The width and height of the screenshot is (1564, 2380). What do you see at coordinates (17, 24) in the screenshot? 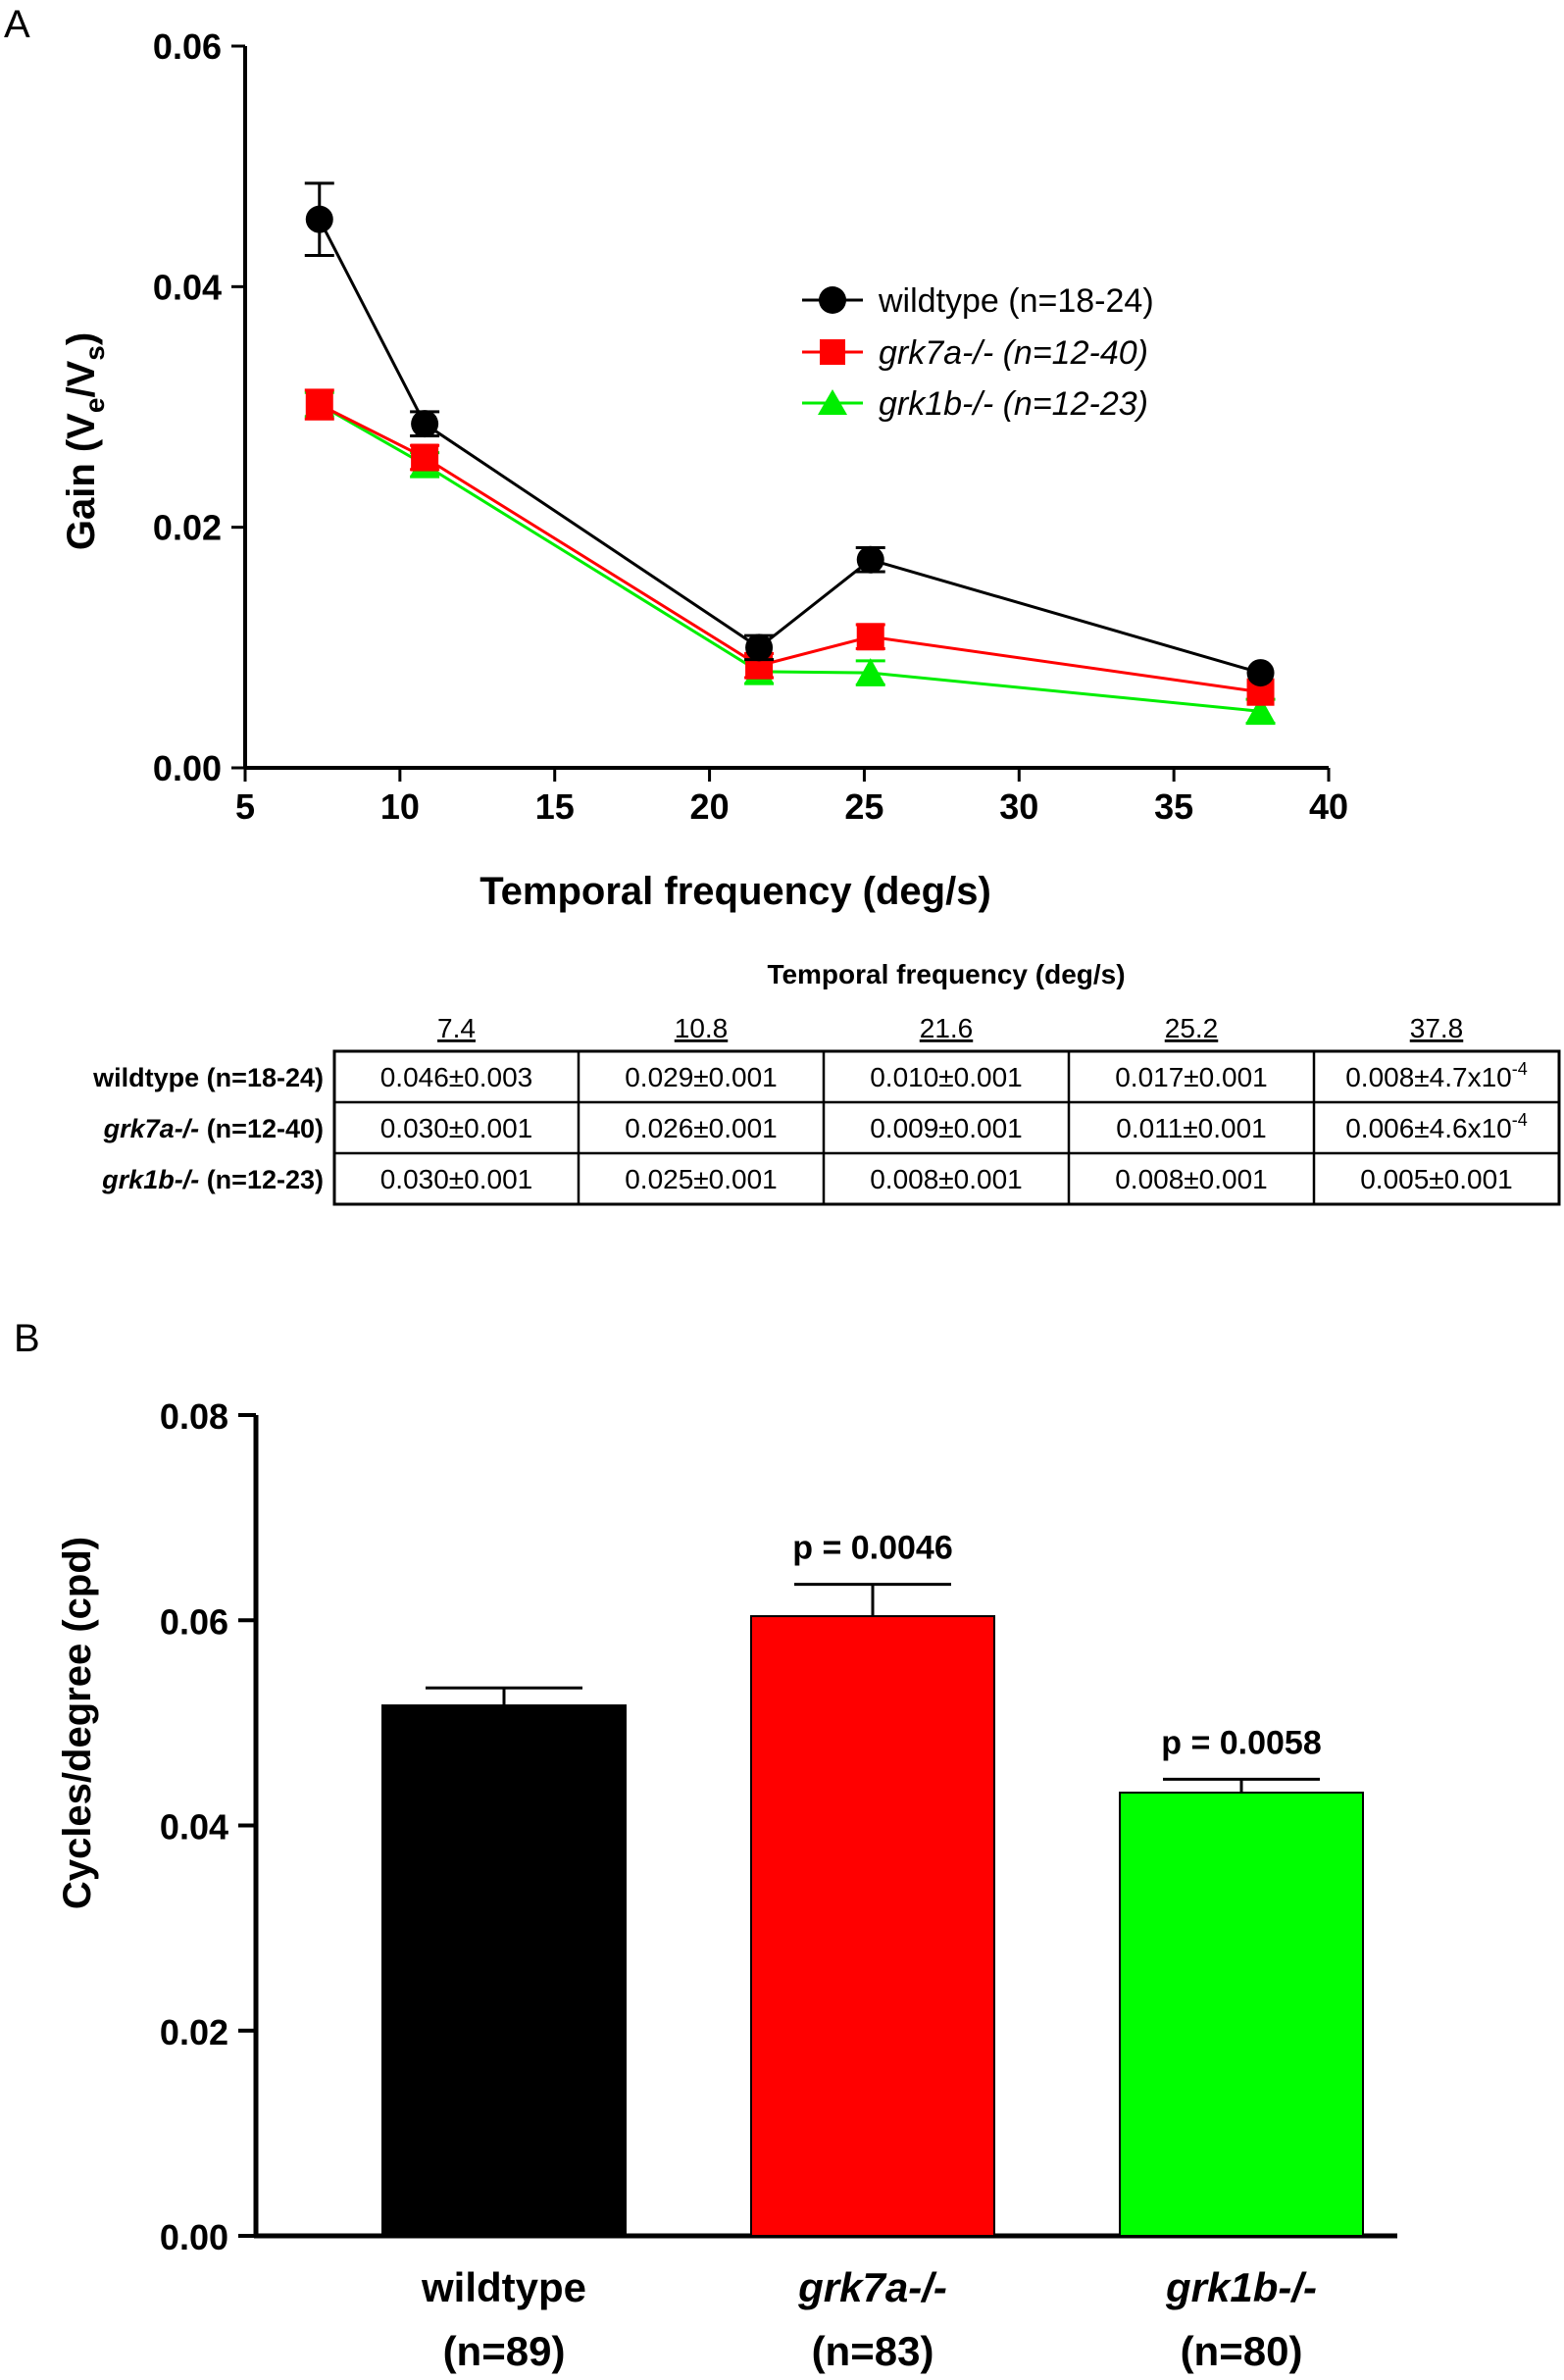
I see `panel-label-a: A` at bounding box center [17, 24].